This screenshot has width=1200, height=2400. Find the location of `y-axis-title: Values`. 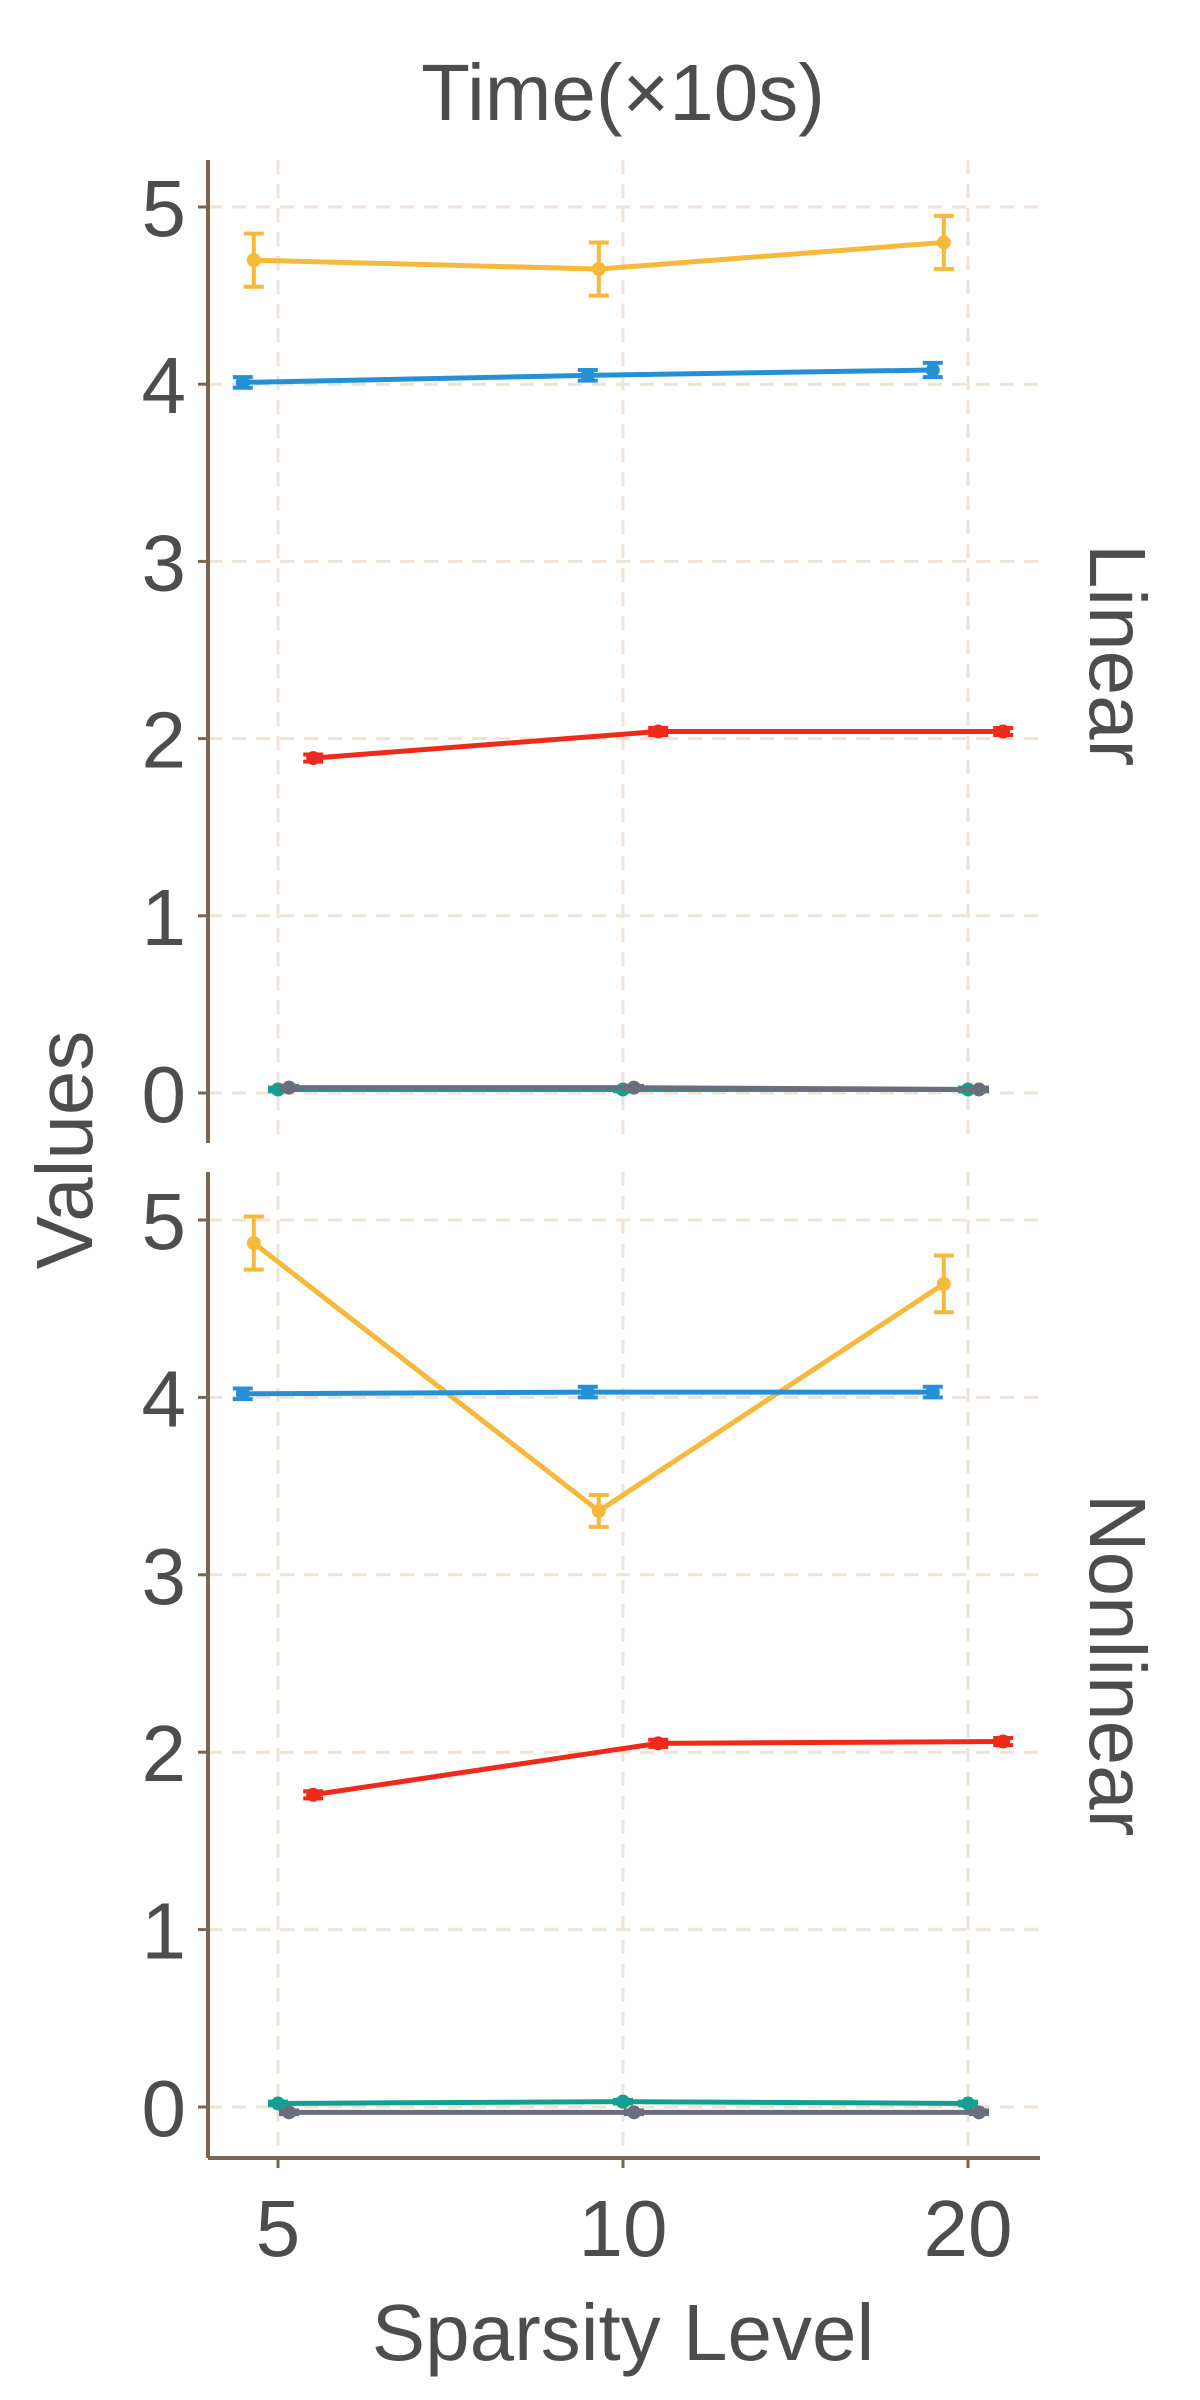

y-axis-title: Values is located at coordinates (64, 1150).